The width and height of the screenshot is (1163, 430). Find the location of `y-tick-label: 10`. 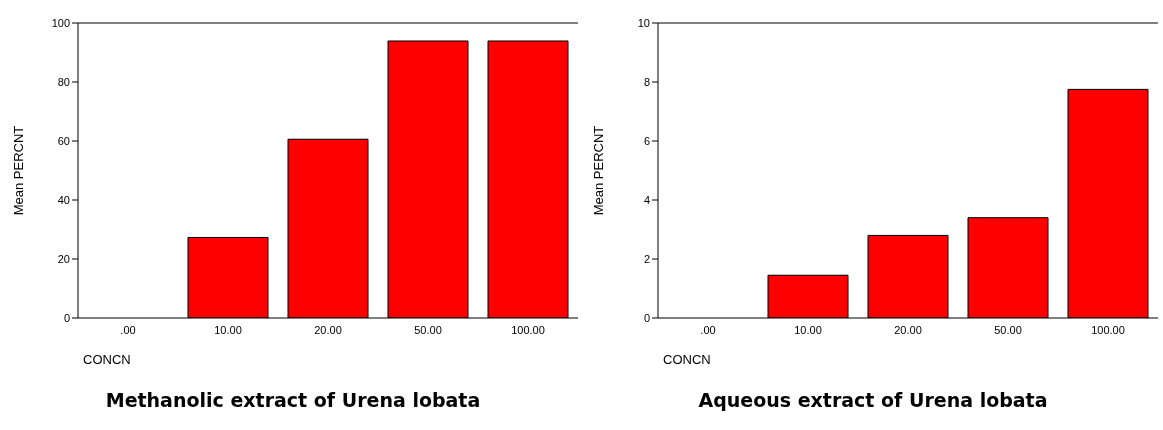

y-tick-label: 10 is located at coordinates (643, 22).